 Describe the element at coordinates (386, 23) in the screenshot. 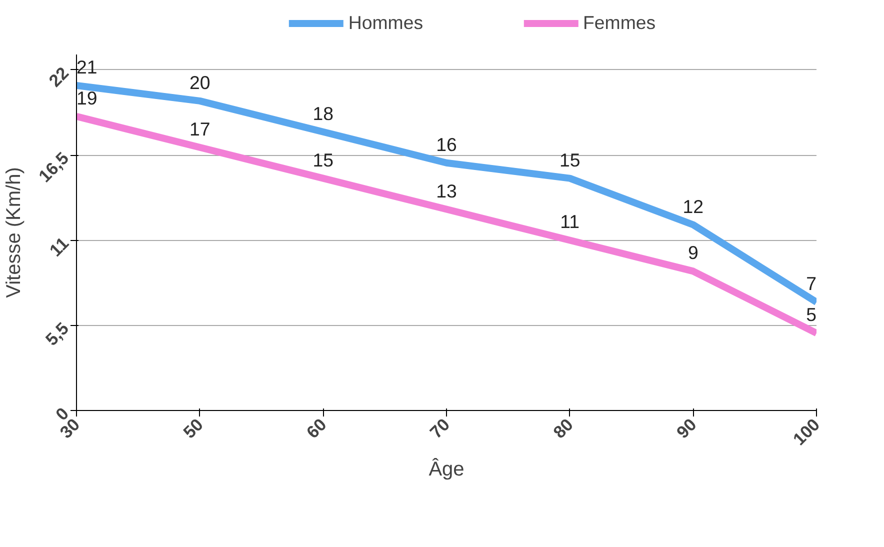

I see `legend-label: Hommes` at that location.